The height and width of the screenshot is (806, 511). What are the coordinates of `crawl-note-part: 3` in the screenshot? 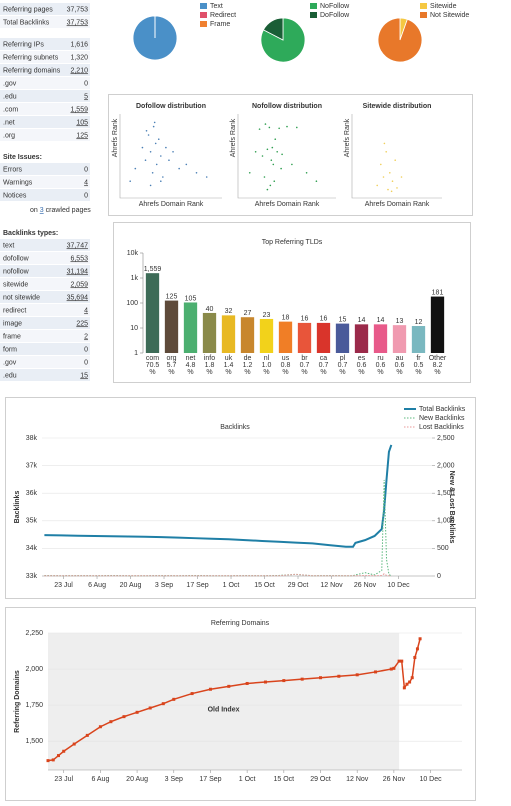 It's located at (42, 210).